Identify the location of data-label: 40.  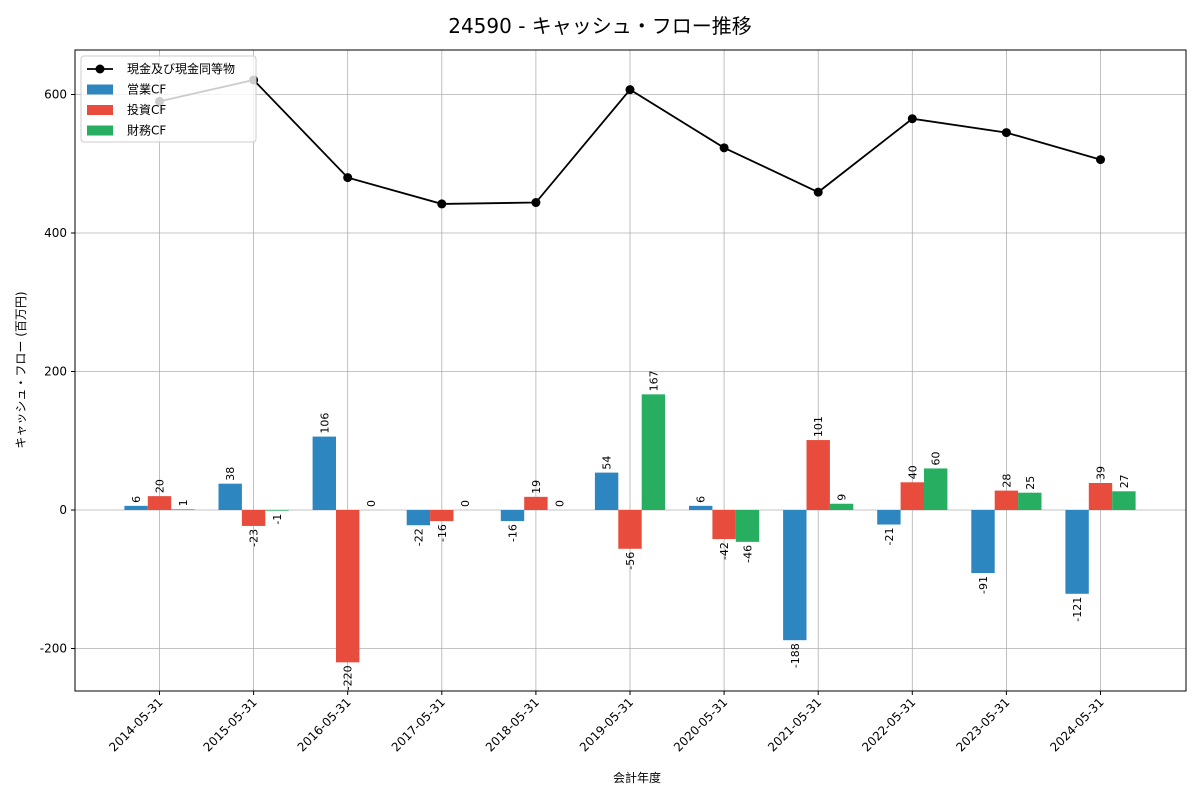
(912, 472).